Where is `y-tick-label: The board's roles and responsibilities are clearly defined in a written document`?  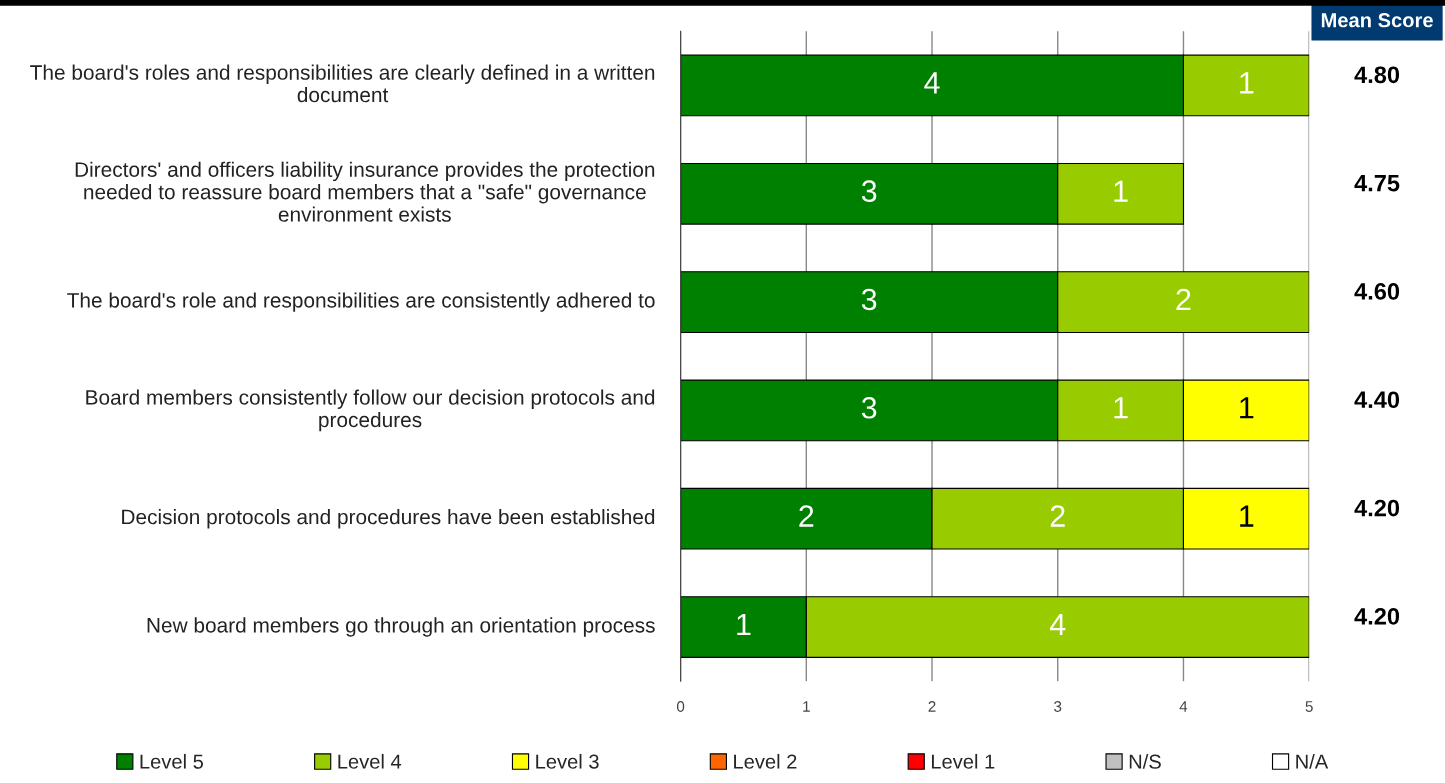
y-tick-label: The board's roles and responsibilities are clearly defined in a written document is located at coordinates (342, 83).